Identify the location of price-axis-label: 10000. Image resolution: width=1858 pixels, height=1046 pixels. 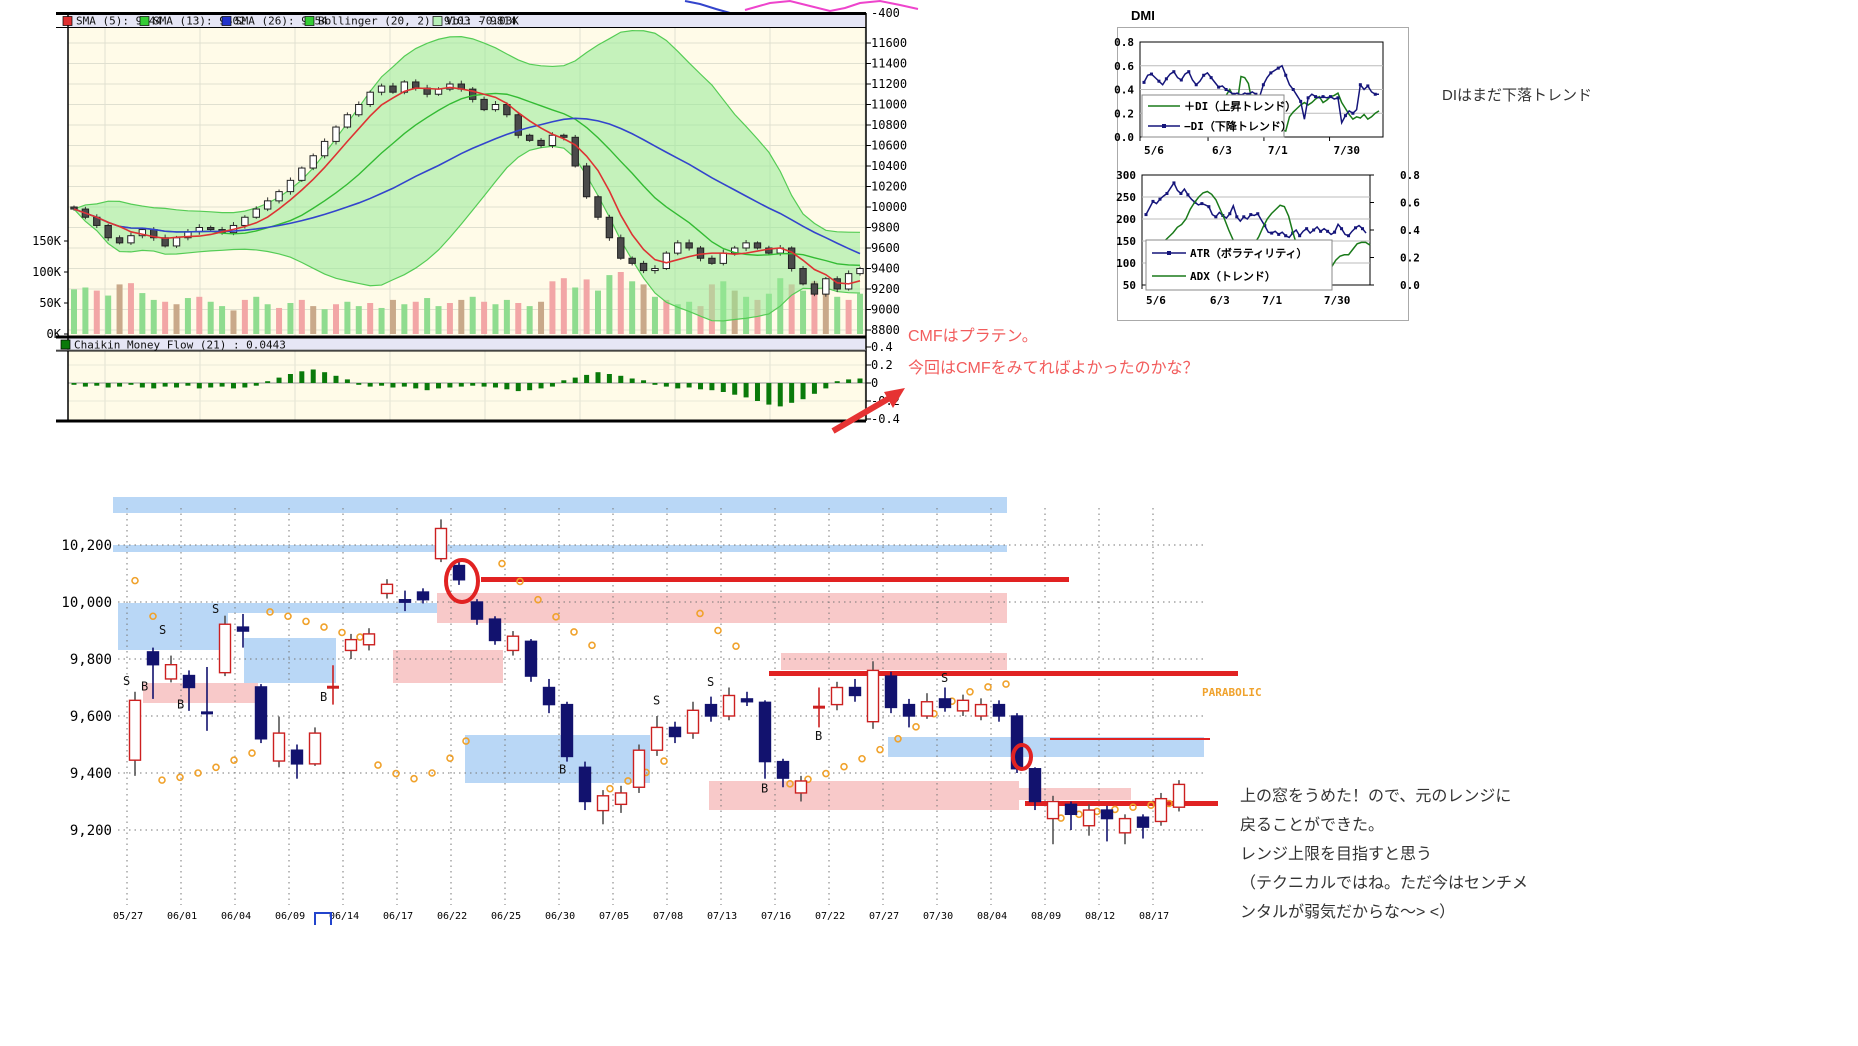
(889, 207).